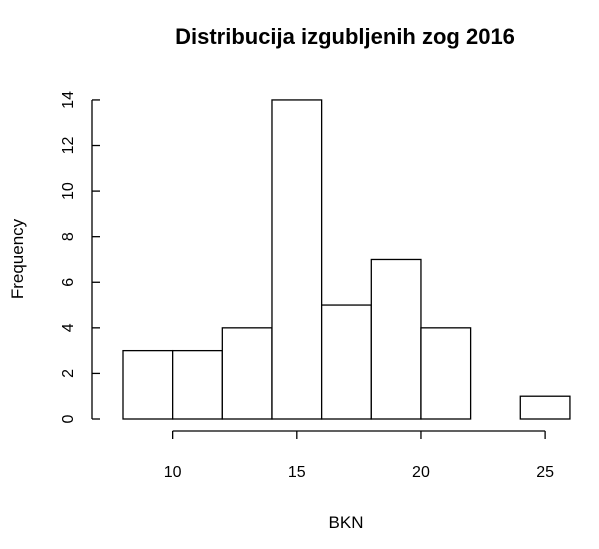  I want to click on x-tick-label: 15, so click(297, 472).